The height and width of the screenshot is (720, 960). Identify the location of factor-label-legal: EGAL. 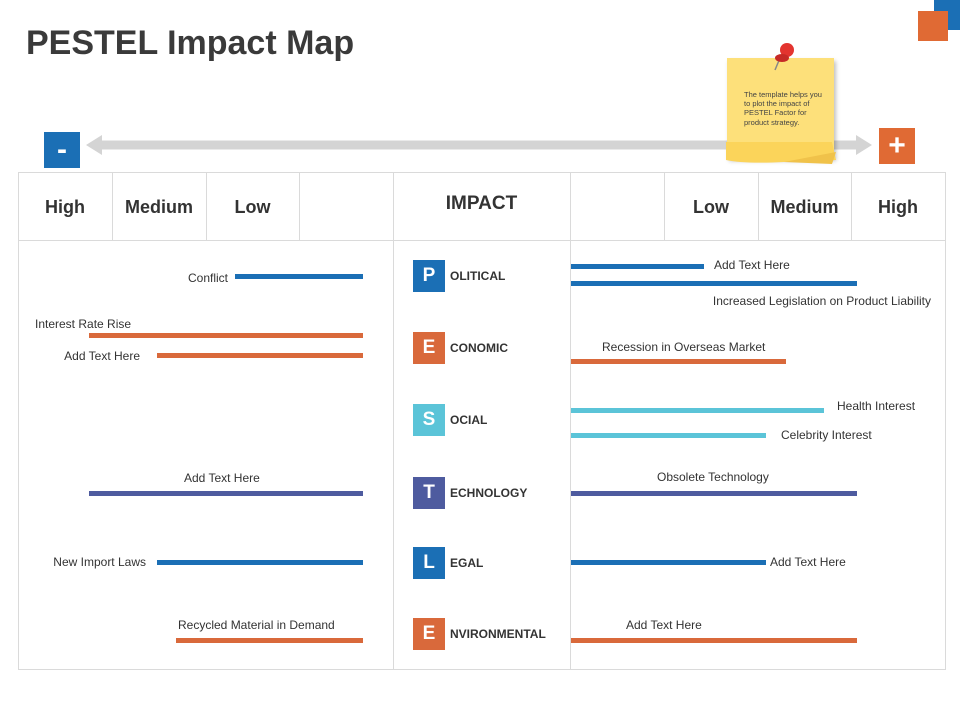
(467, 563).